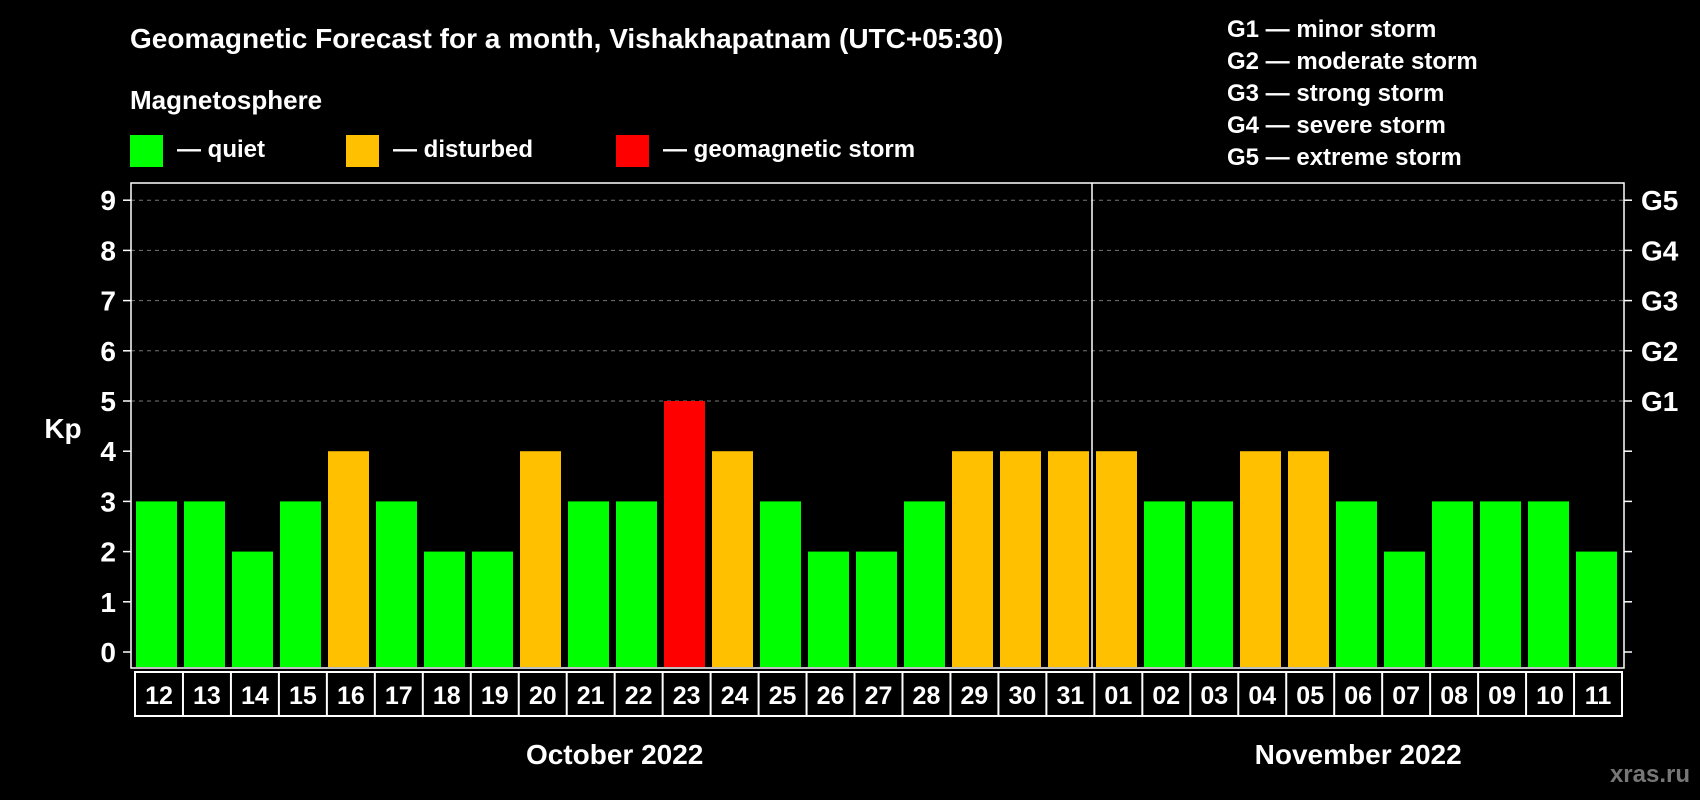 The height and width of the screenshot is (800, 1700). Describe the element at coordinates (303, 696) in the screenshot. I see `x-tick-label: 15` at that location.